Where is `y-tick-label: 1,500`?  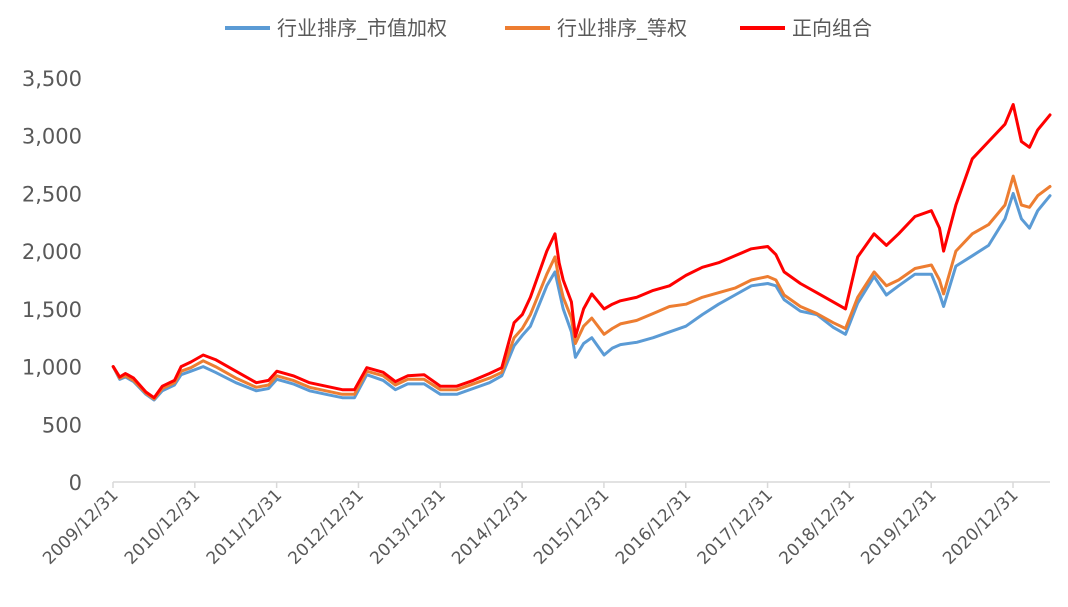 y-tick-label: 1,500 is located at coordinates (52, 310).